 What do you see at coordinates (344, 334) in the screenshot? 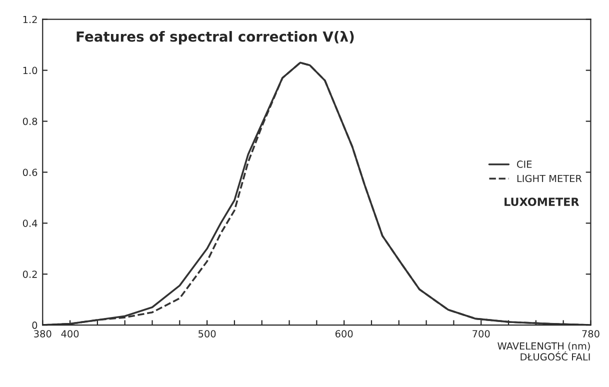
I see `x-tick-label: 600` at bounding box center [344, 334].